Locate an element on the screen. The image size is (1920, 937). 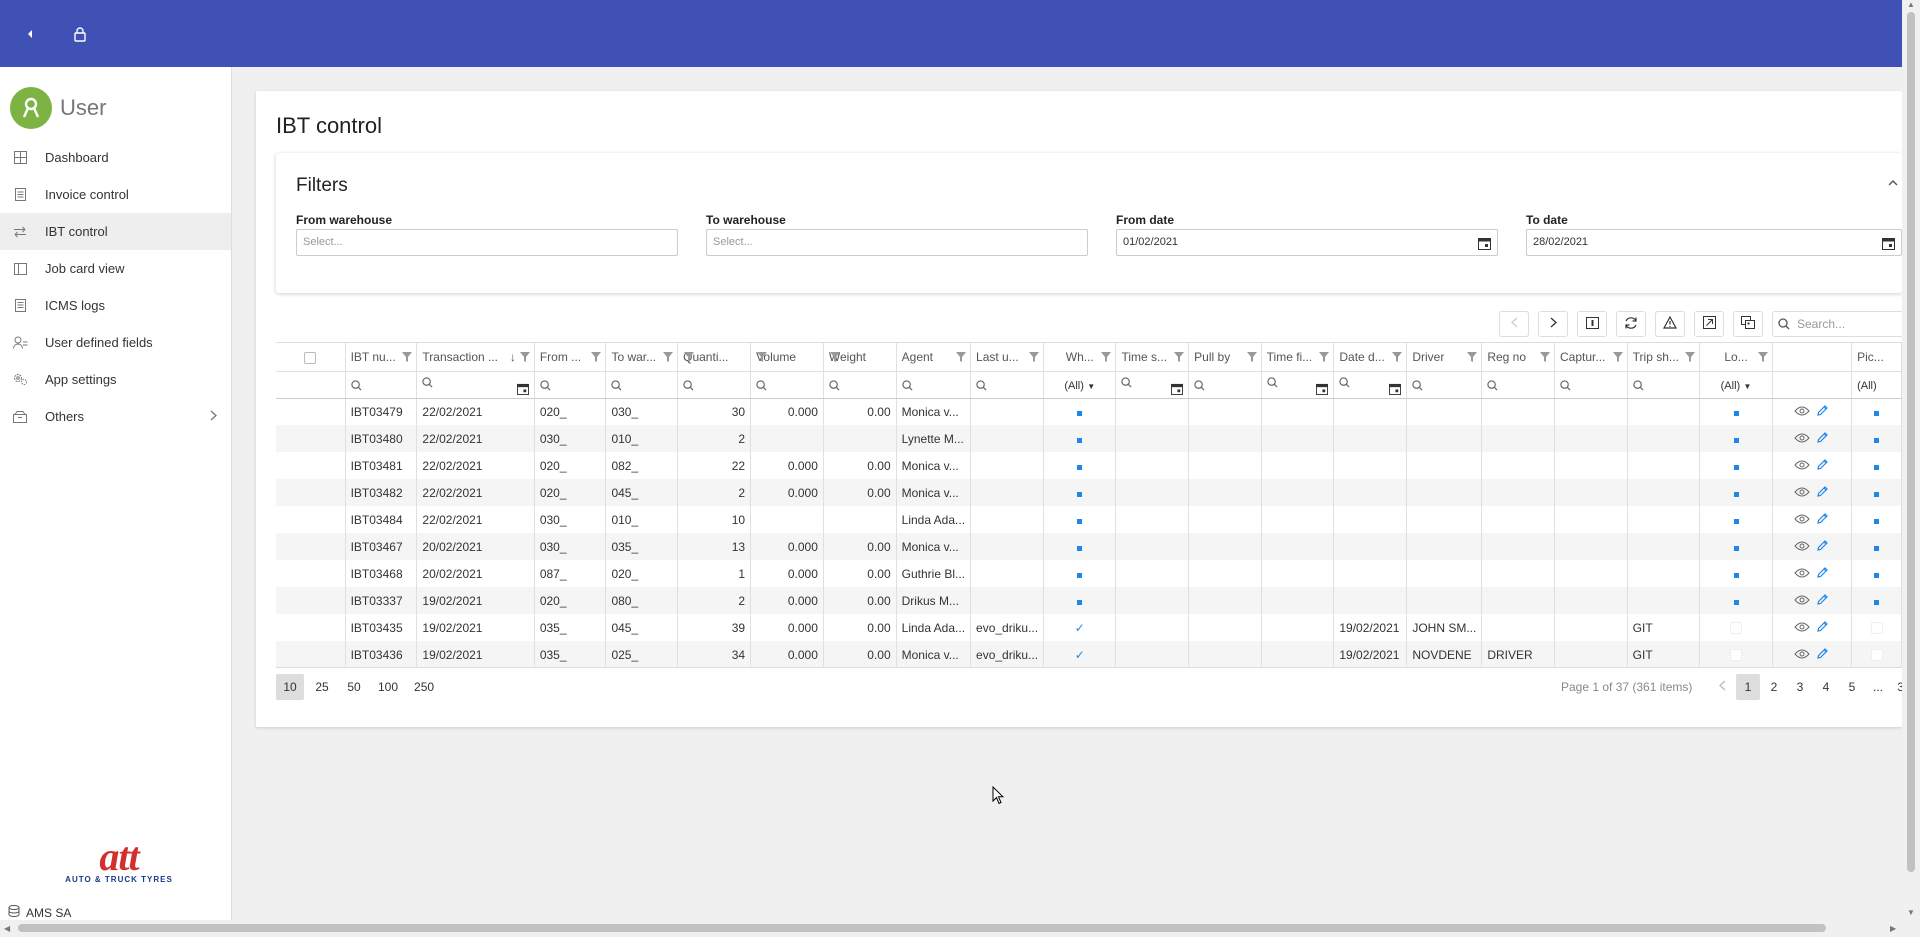
to-date-field: 28/02/2021 is located at coordinates (1714, 242).